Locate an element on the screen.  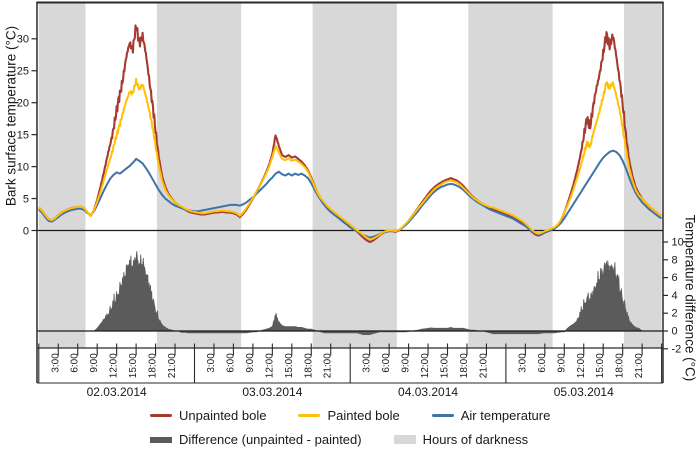
left-axis-tick-label: 25 is located at coordinates (23, 72).